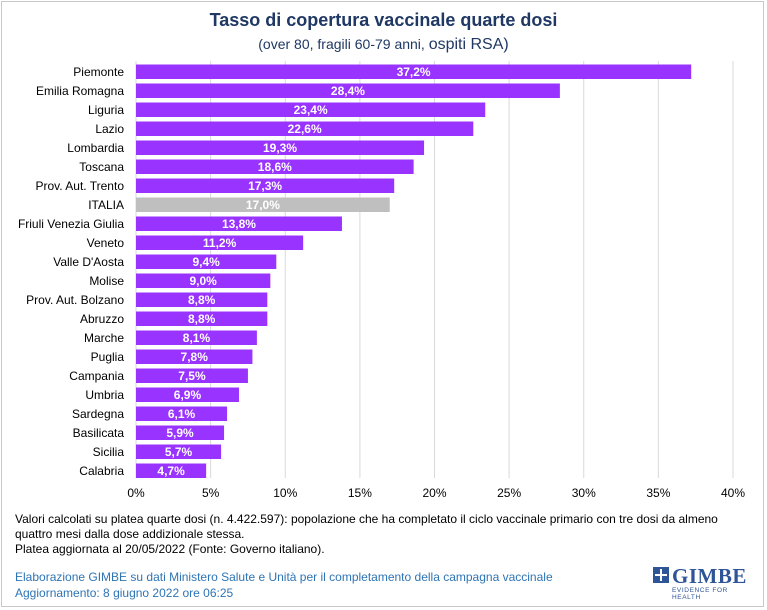  What do you see at coordinates (468, 44) in the screenshot?
I see `subtitle-rsa-text: ospiti RSA)` at bounding box center [468, 44].